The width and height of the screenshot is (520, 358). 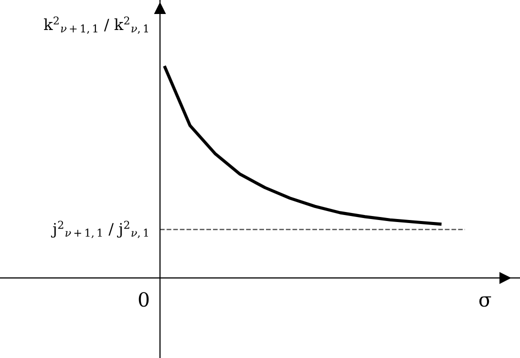 What do you see at coordinates (96, 25) in the screenshot?
I see `y-axis-title: k$^{2}$$_{ν+1,1}$ / k$^{2}$$_{ν,1}$` at bounding box center [96, 25].